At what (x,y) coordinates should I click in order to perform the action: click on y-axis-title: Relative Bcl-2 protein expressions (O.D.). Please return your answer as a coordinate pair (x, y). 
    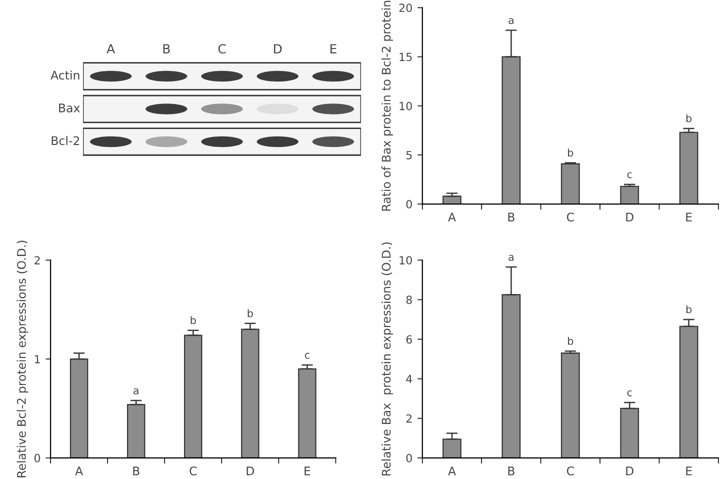
    Looking at the image, I should click on (22, 359).